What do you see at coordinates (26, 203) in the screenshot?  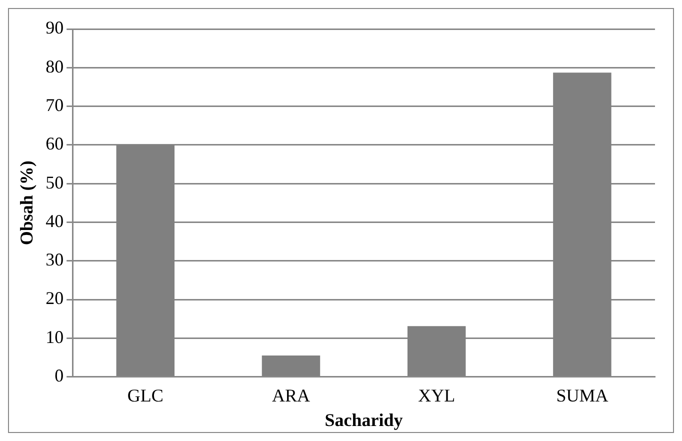 I see `y-axis-title: Obsah (%)` at bounding box center [26, 203].